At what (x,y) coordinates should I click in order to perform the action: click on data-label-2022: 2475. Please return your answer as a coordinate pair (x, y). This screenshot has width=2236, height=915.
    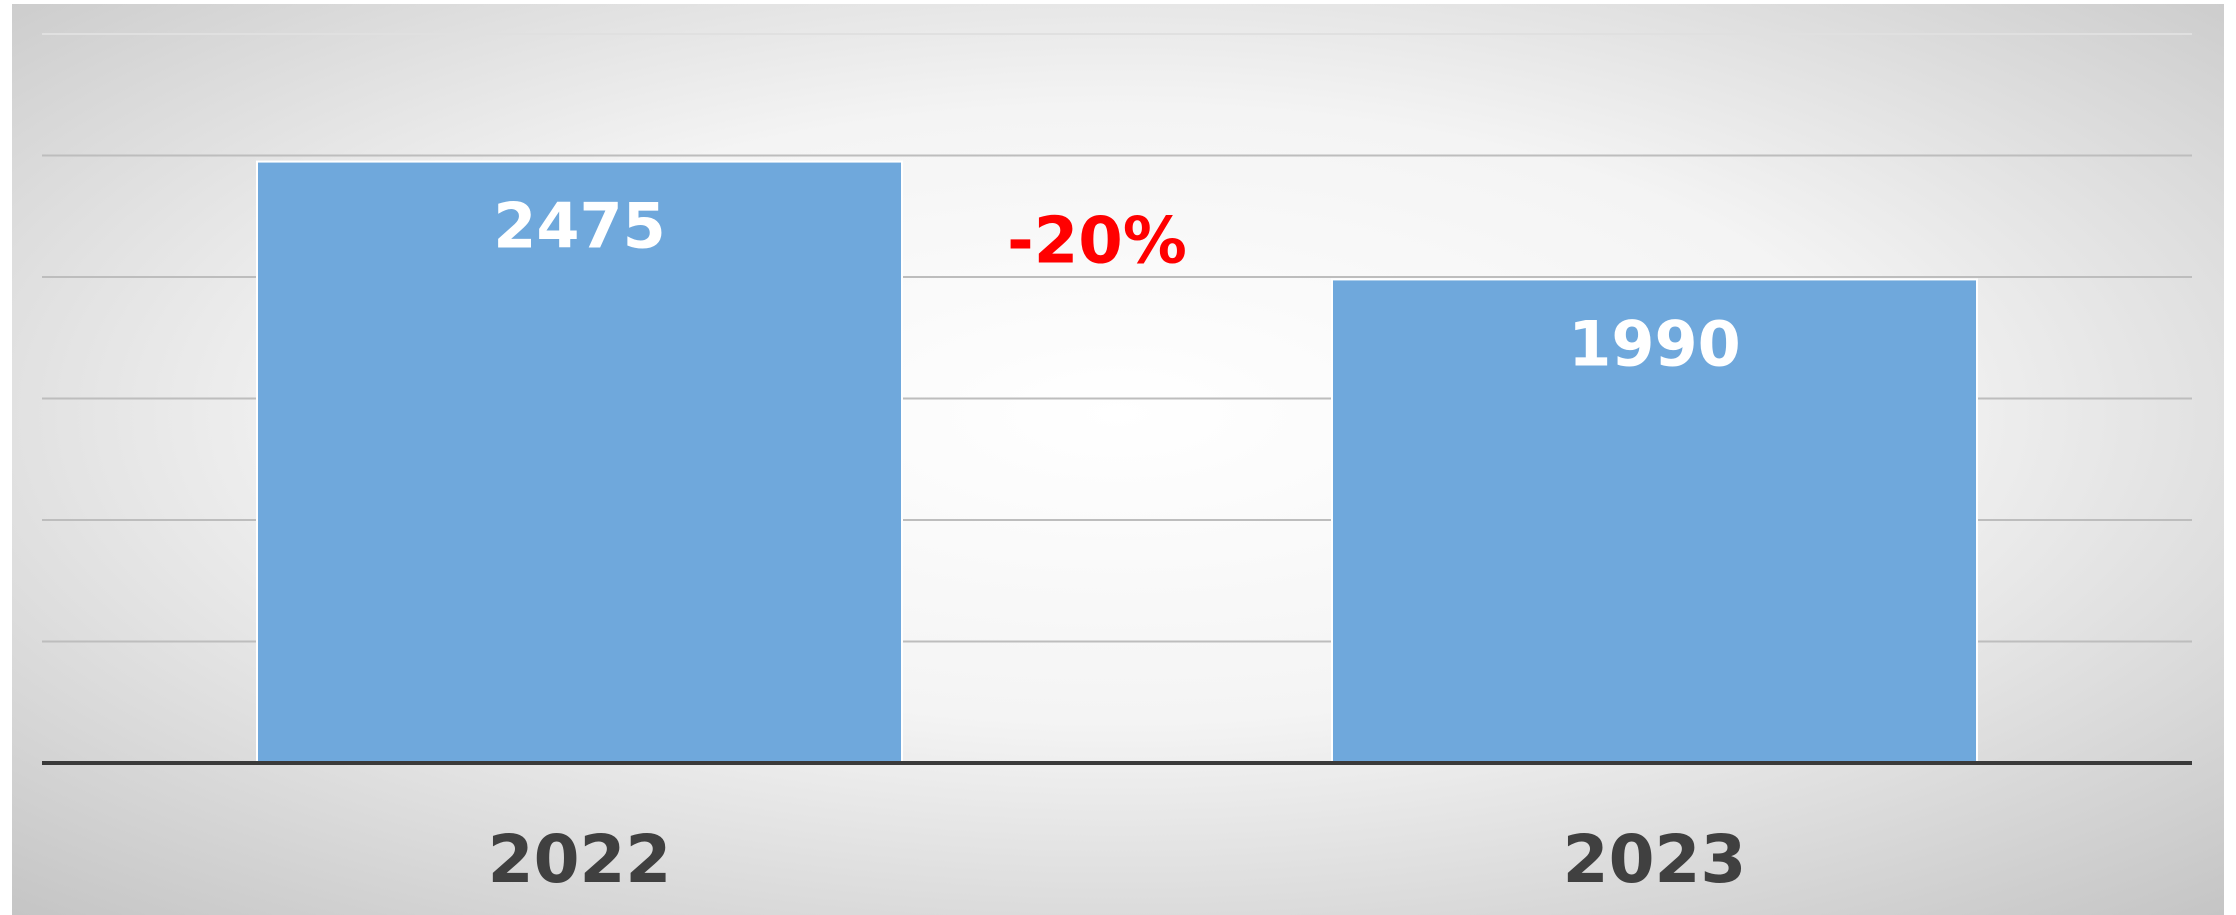
    Looking at the image, I should click on (579, 226).